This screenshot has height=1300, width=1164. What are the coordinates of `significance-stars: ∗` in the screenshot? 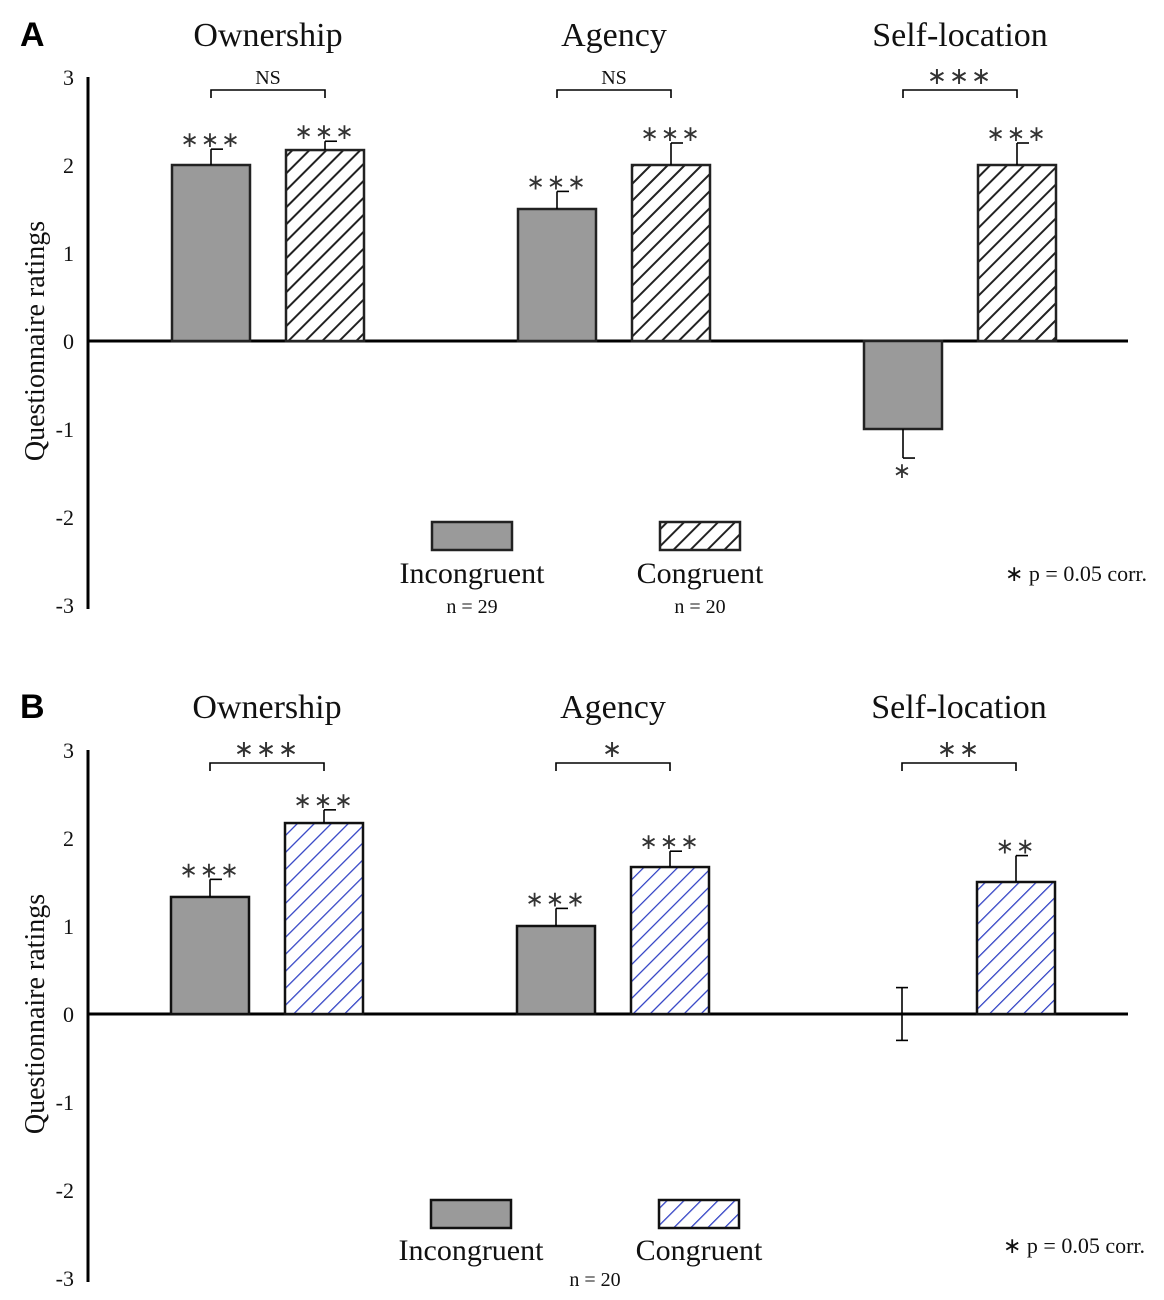 It's located at (903, 470).